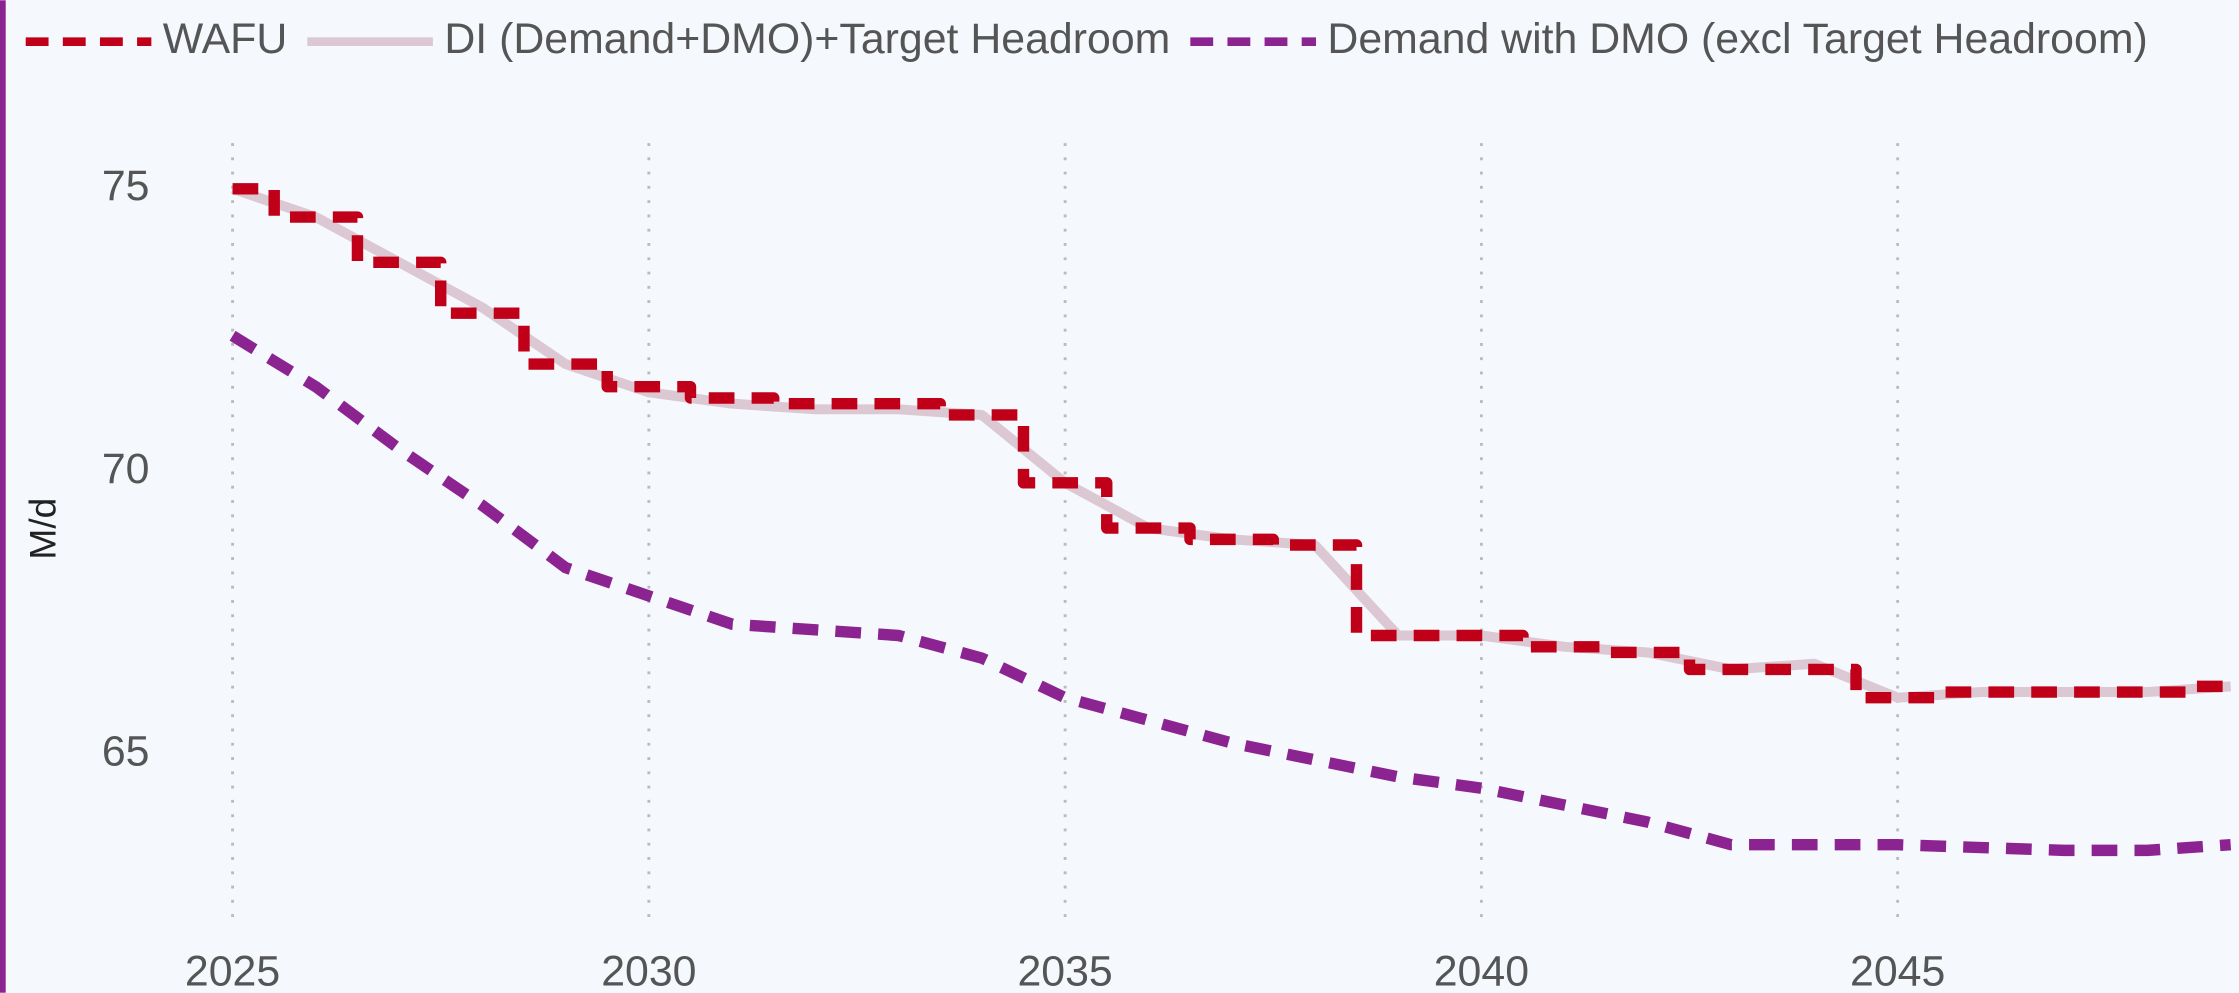  What do you see at coordinates (1064, 970) in the screenshot?
I see `x-tick-label: 2035` at bounding box center [1064, 970].